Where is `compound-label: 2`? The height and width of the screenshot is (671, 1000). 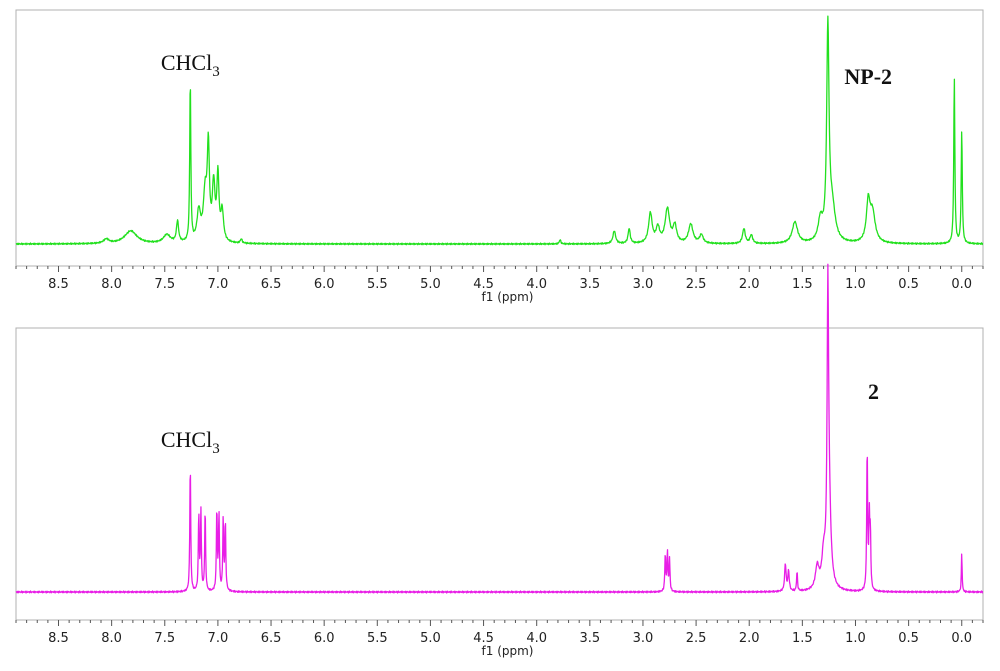 compound-label: 2 is located at coordinates (873, 391).